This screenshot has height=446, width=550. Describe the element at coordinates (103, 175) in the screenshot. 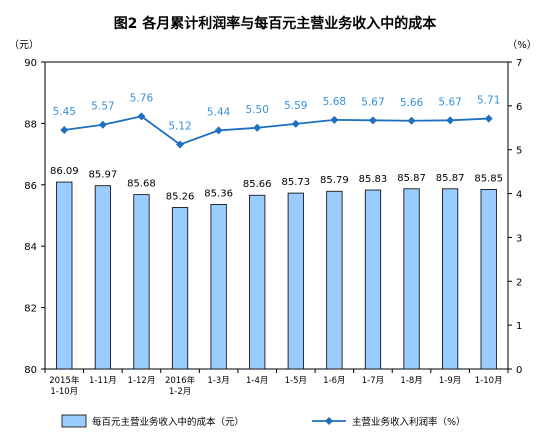

I see `bar-value-label: 85.97` at that location.